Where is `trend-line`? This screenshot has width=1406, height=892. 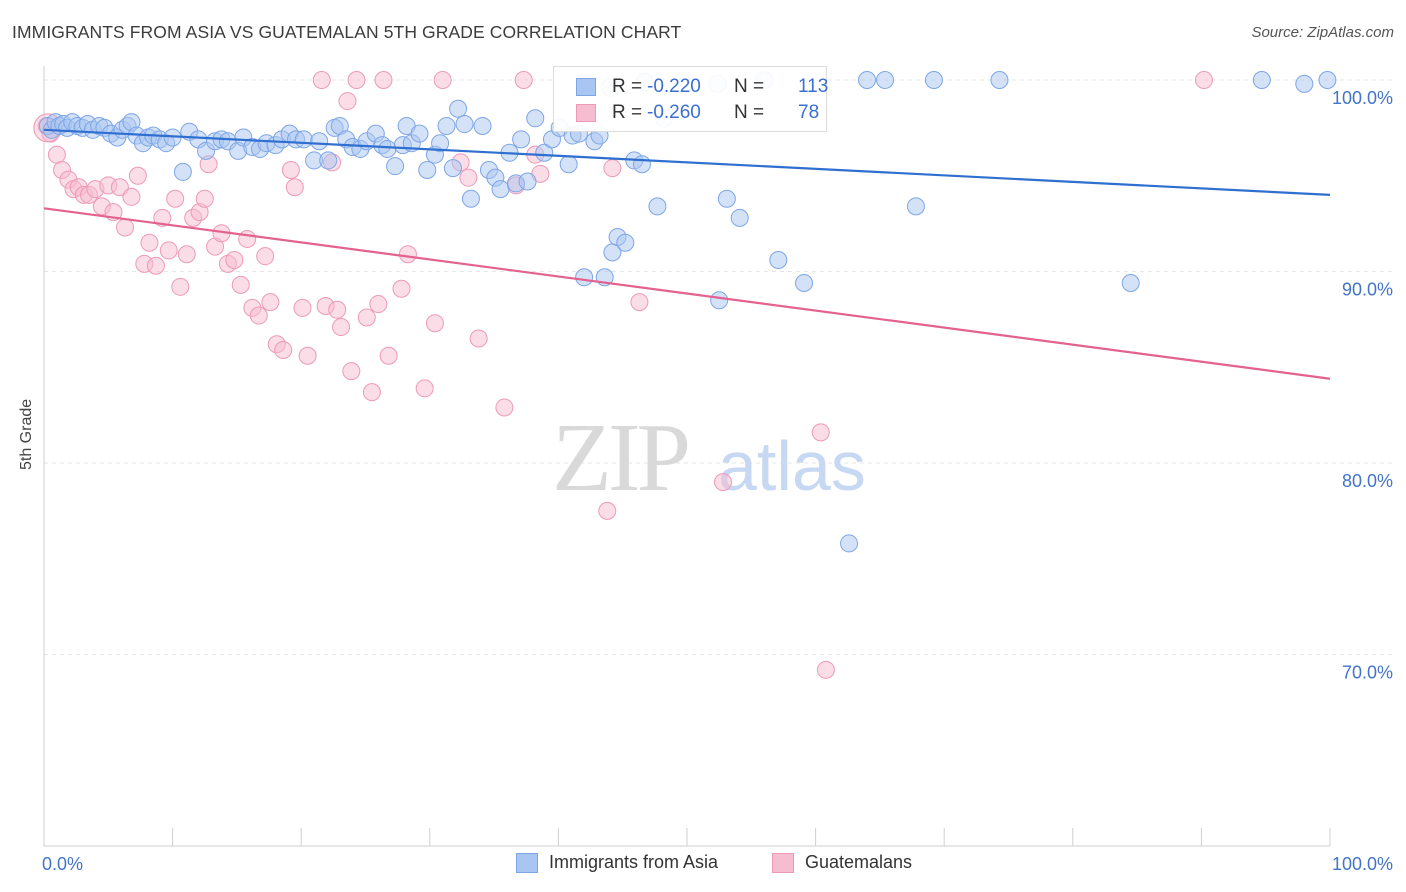
trend-line is located at coordinates (687, 162).